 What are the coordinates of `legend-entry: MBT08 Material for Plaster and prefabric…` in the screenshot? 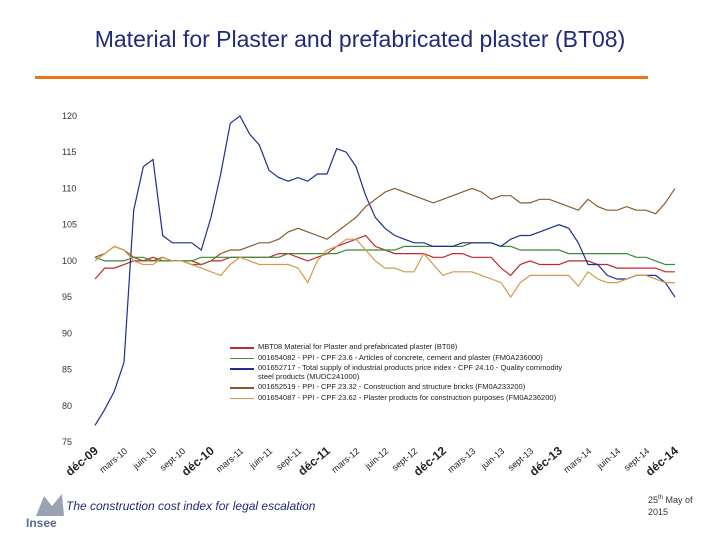 It's located at (402, 347).